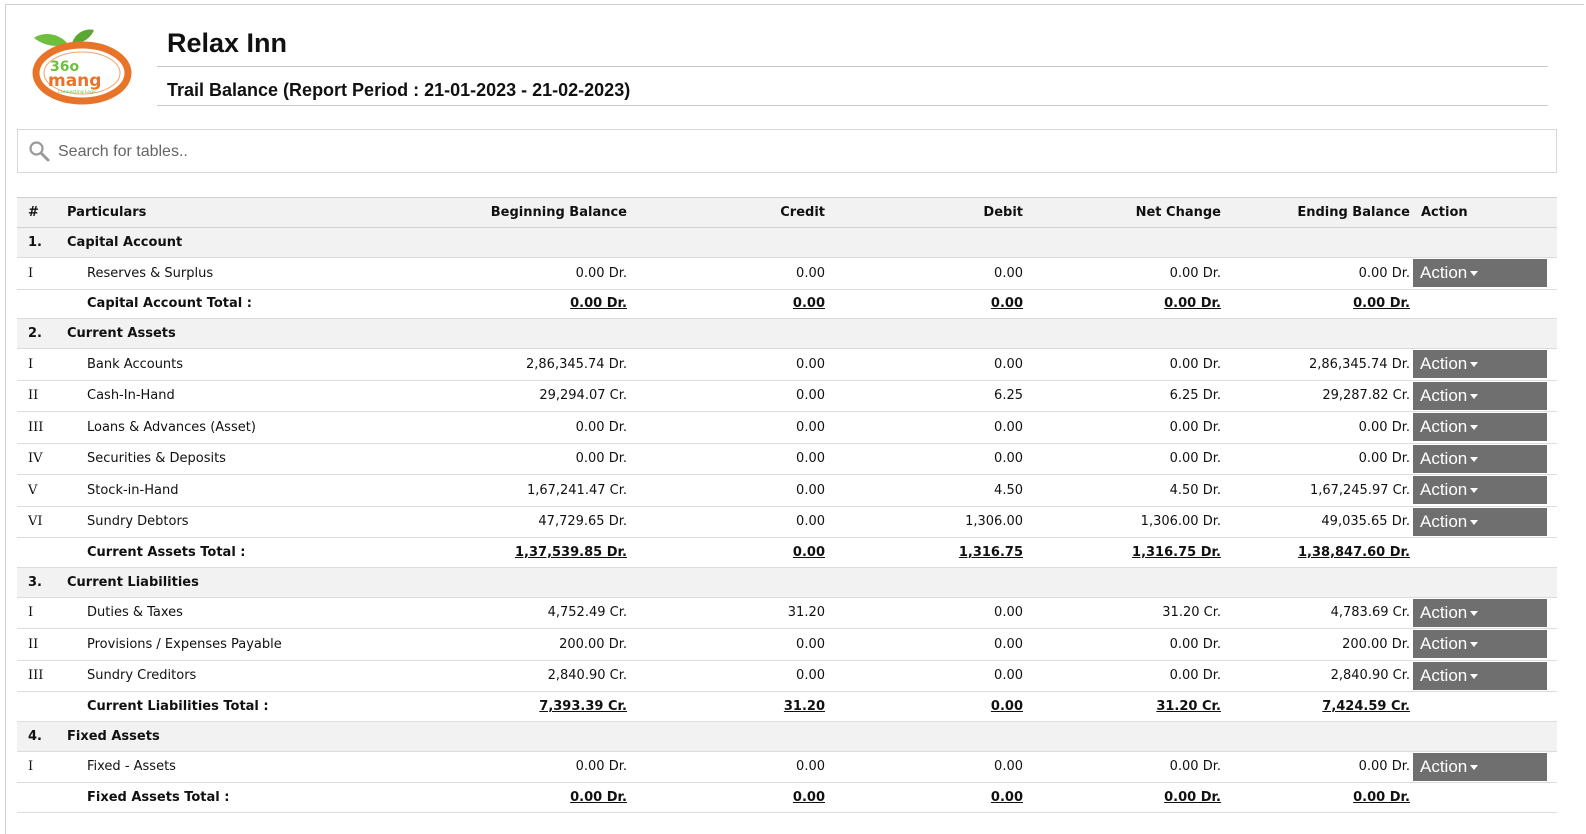  I want to click on total-label: Current Liabilities Total :, so click(192, 706).